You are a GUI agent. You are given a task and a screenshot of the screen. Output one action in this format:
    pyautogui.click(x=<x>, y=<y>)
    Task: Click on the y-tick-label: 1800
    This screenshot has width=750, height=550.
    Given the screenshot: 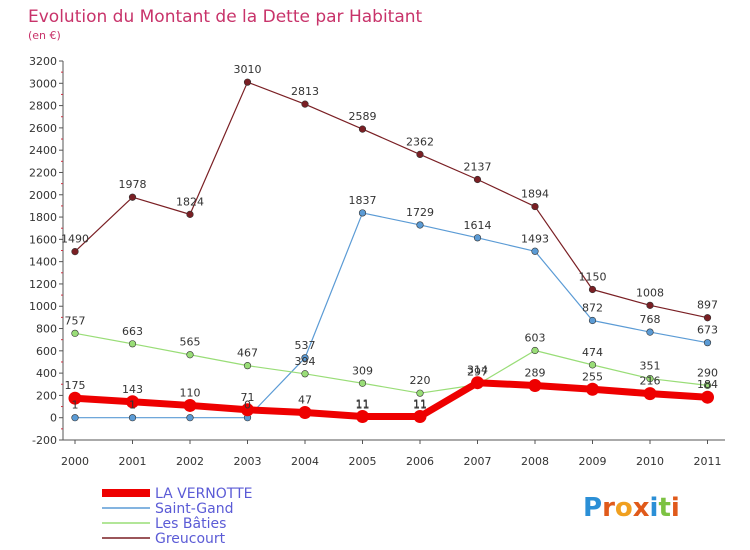 What is the action you would take?
    pyautogui.click(x=43, y=217)
    